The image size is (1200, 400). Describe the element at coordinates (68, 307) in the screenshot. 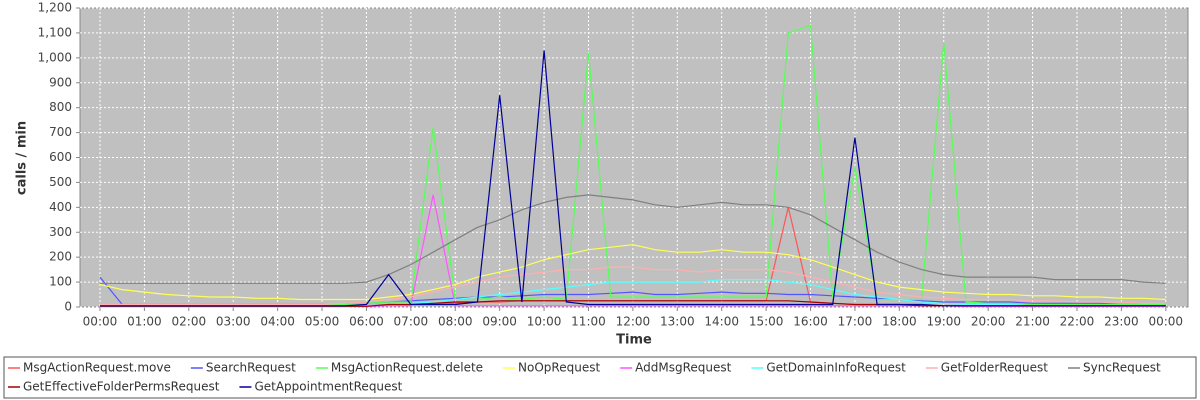

I see `y-tick-label: 0` at that location.